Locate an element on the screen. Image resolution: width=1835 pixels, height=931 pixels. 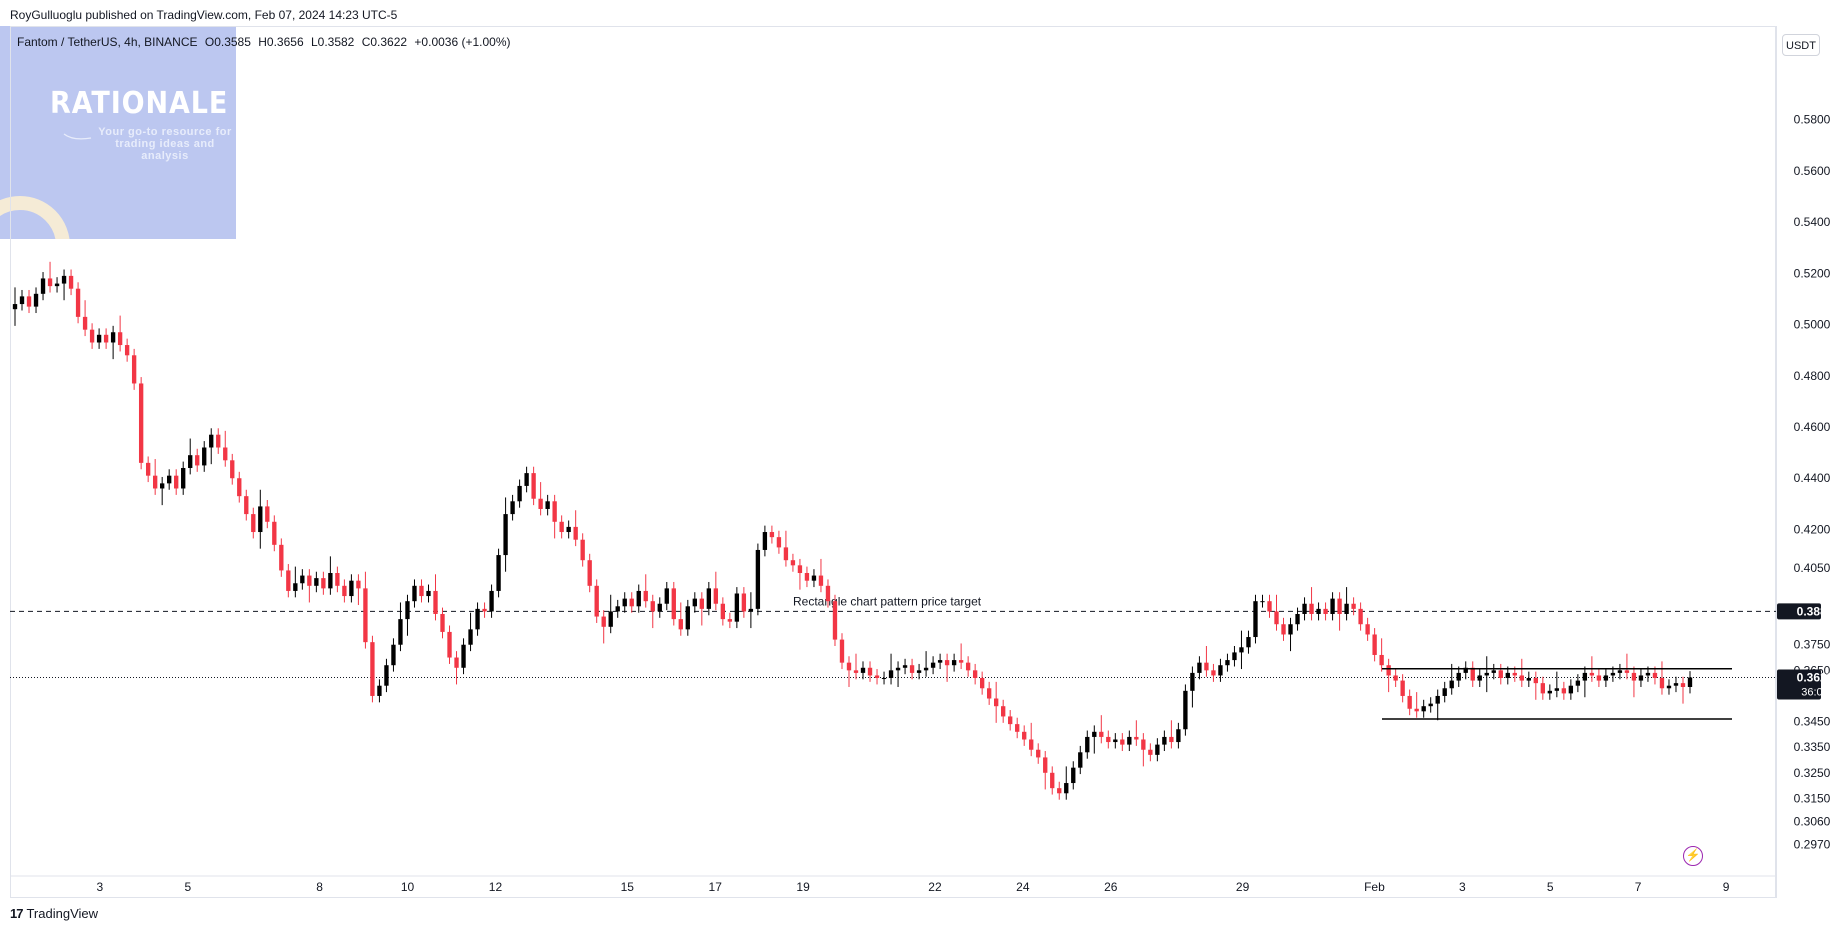
x-tick-label: 26 is located at coordinates (1111, 887).